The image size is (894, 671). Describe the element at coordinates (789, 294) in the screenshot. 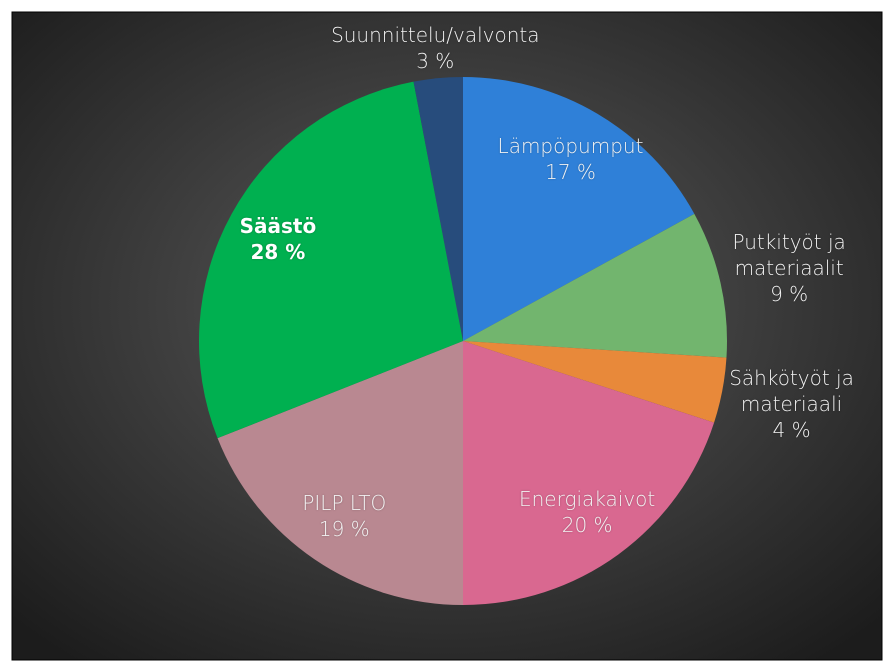

I see `label-value: 9 %` at that location.